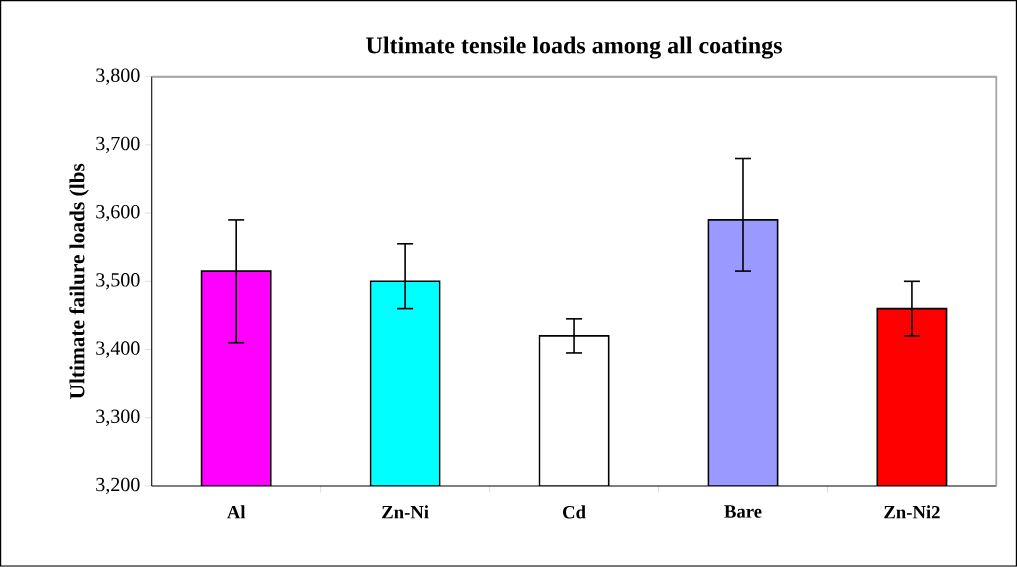 The image size is (1017, 567). I want to click on y-tick-label: 3,500, so click(118, 281).